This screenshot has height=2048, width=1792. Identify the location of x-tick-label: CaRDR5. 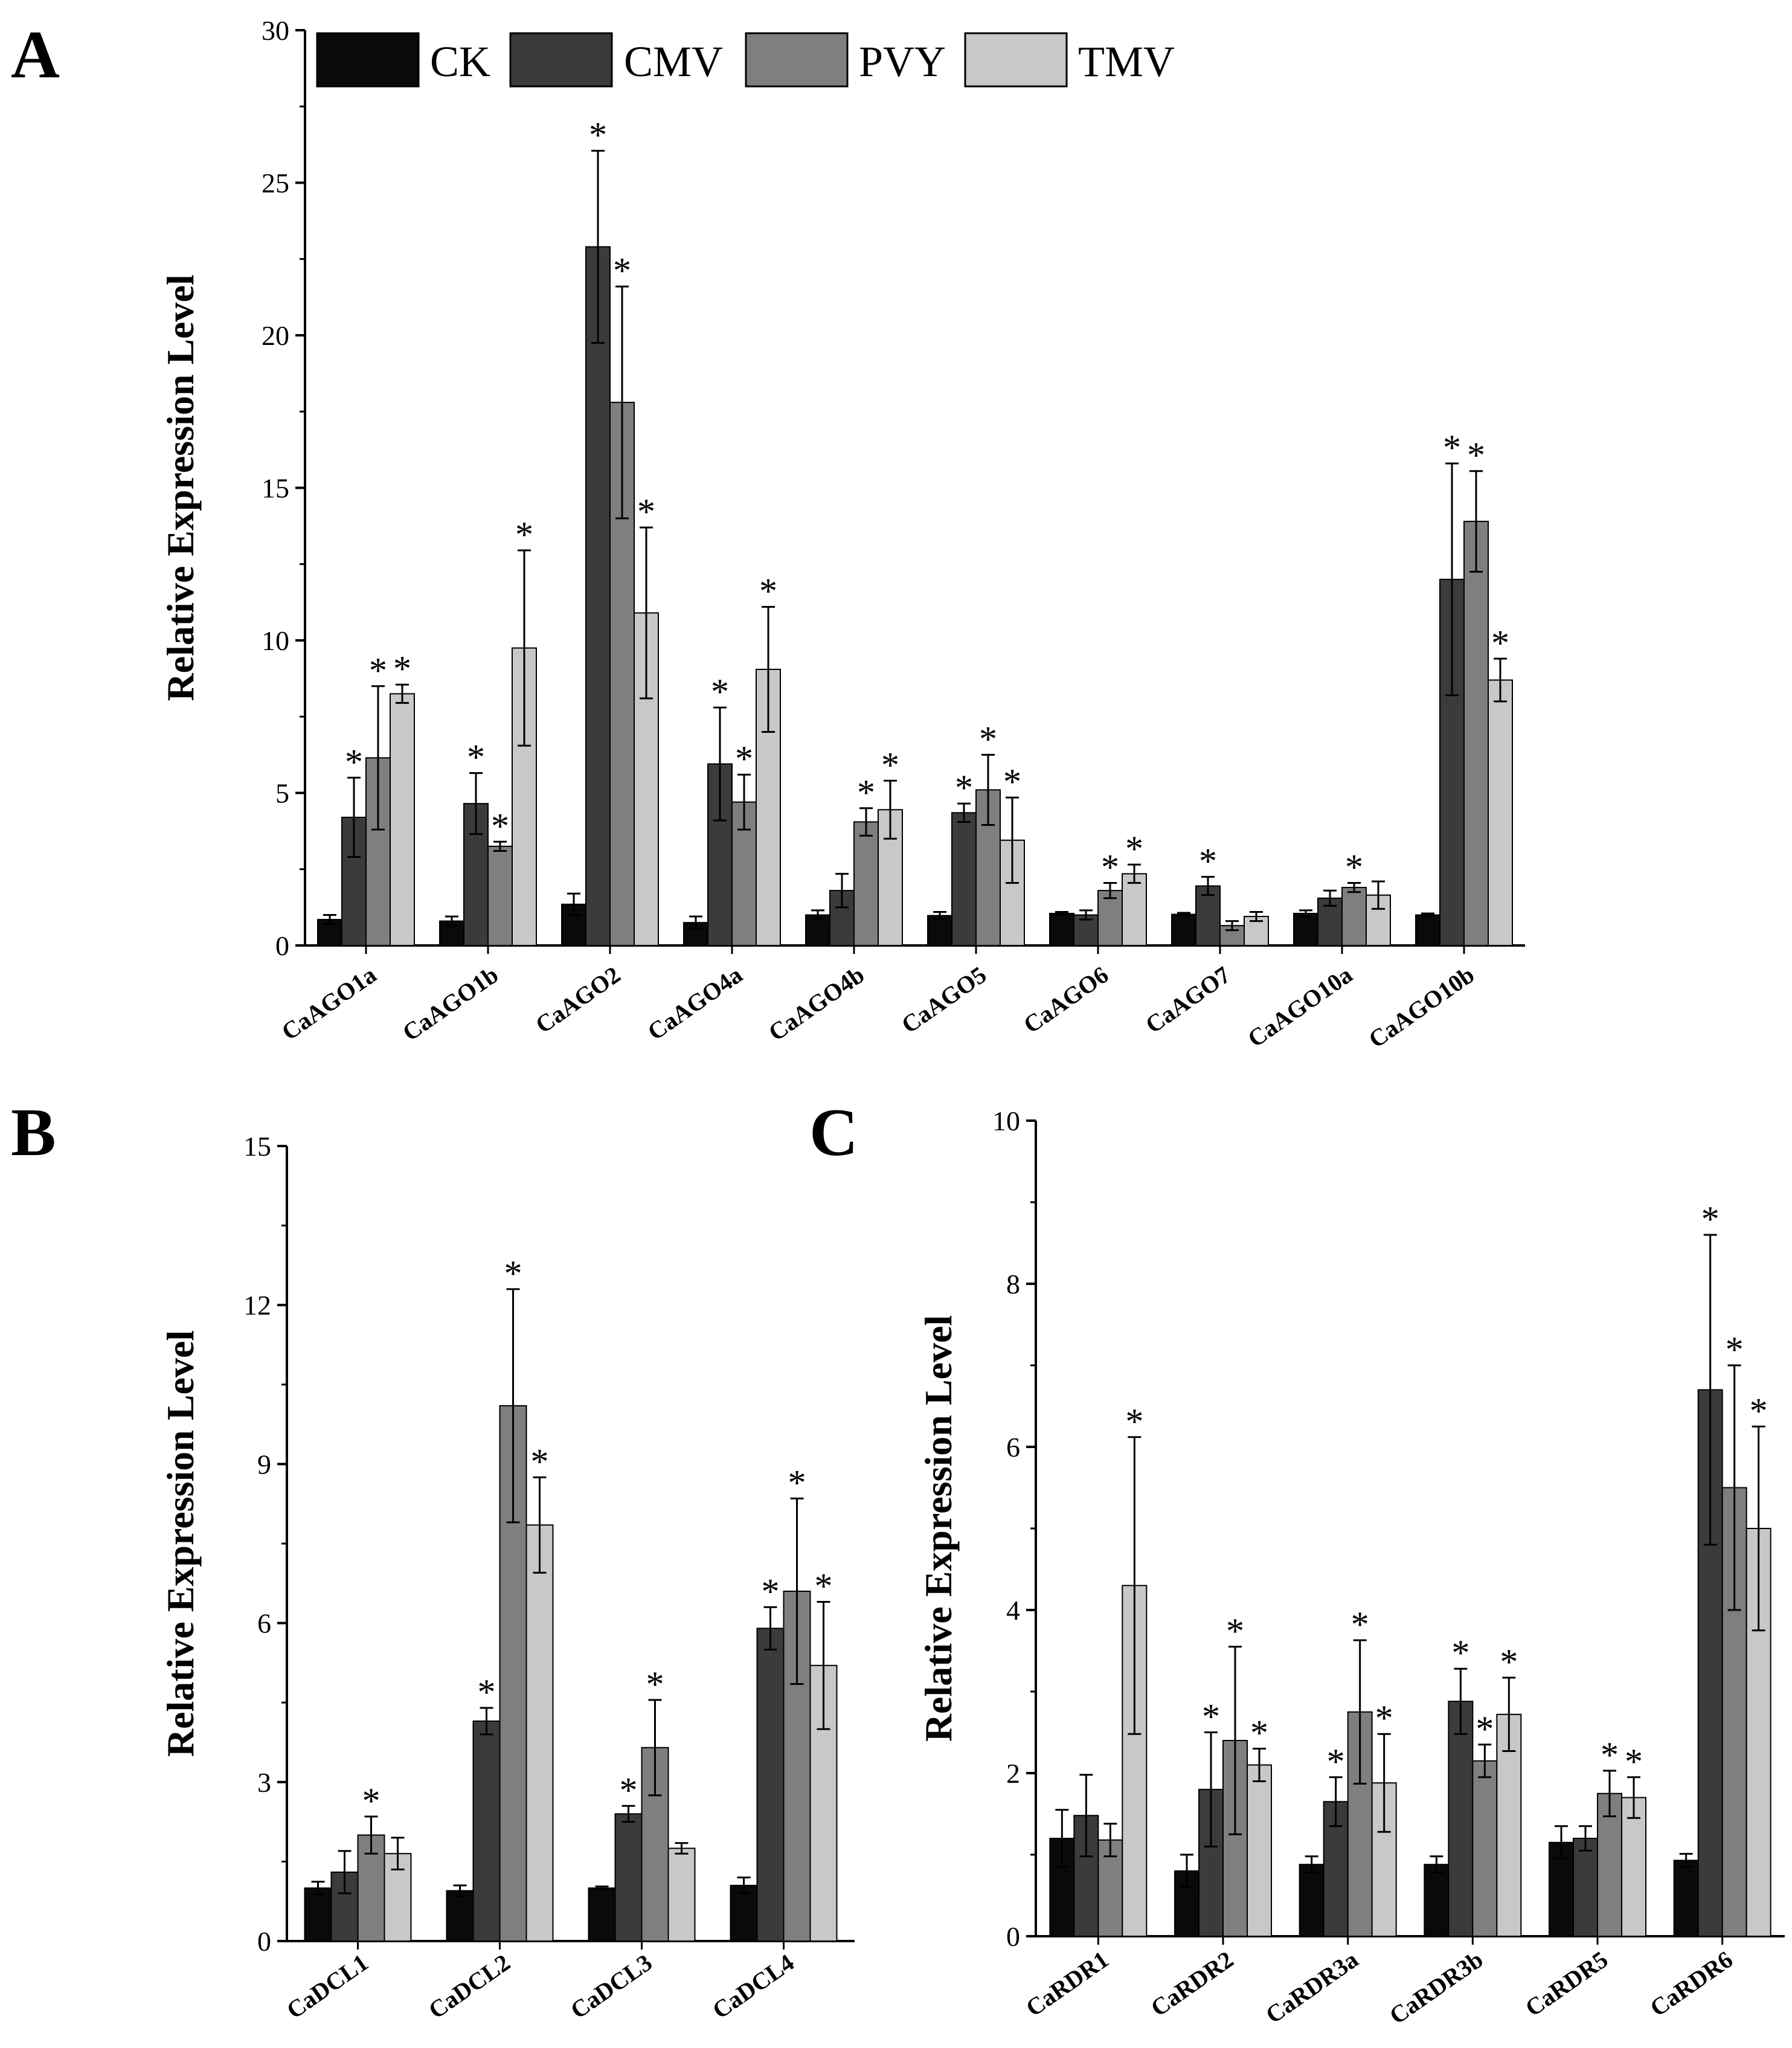
(1566, 1984).